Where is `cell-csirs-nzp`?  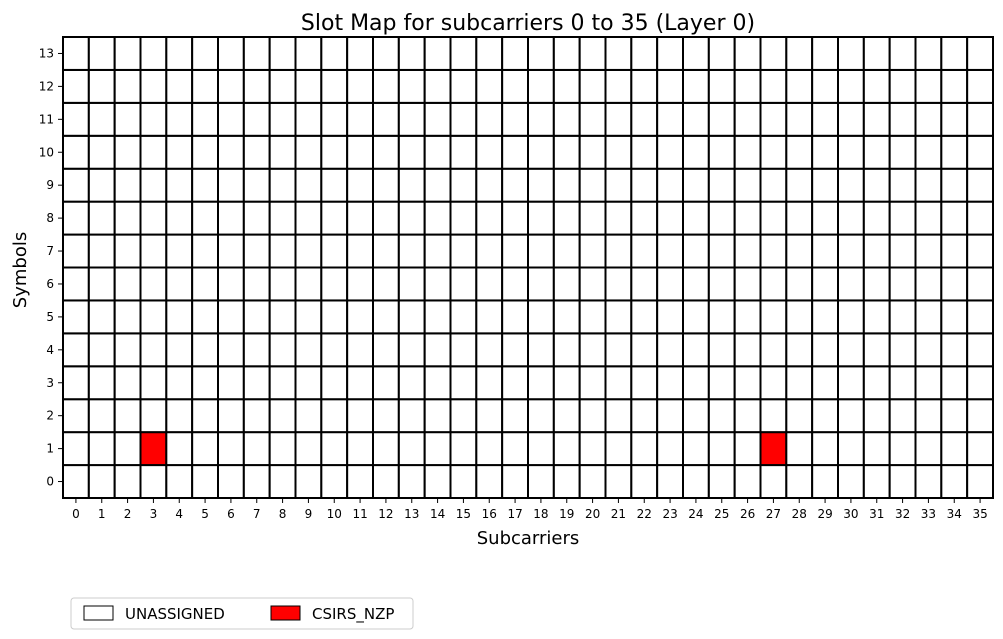 cell-csirs-nzp is located at coordinates (773, 449).